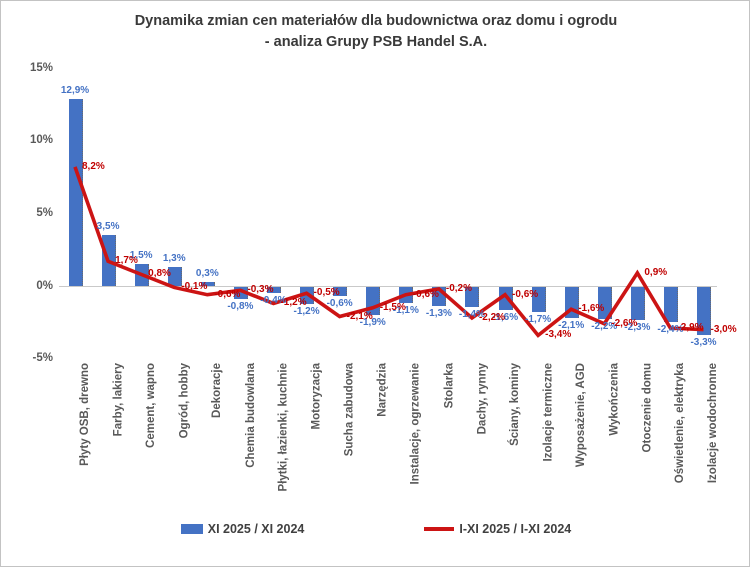 This screenshot has height=568, width=750. I want to click on bar-value-label: 3,5%, so click(108, 227).